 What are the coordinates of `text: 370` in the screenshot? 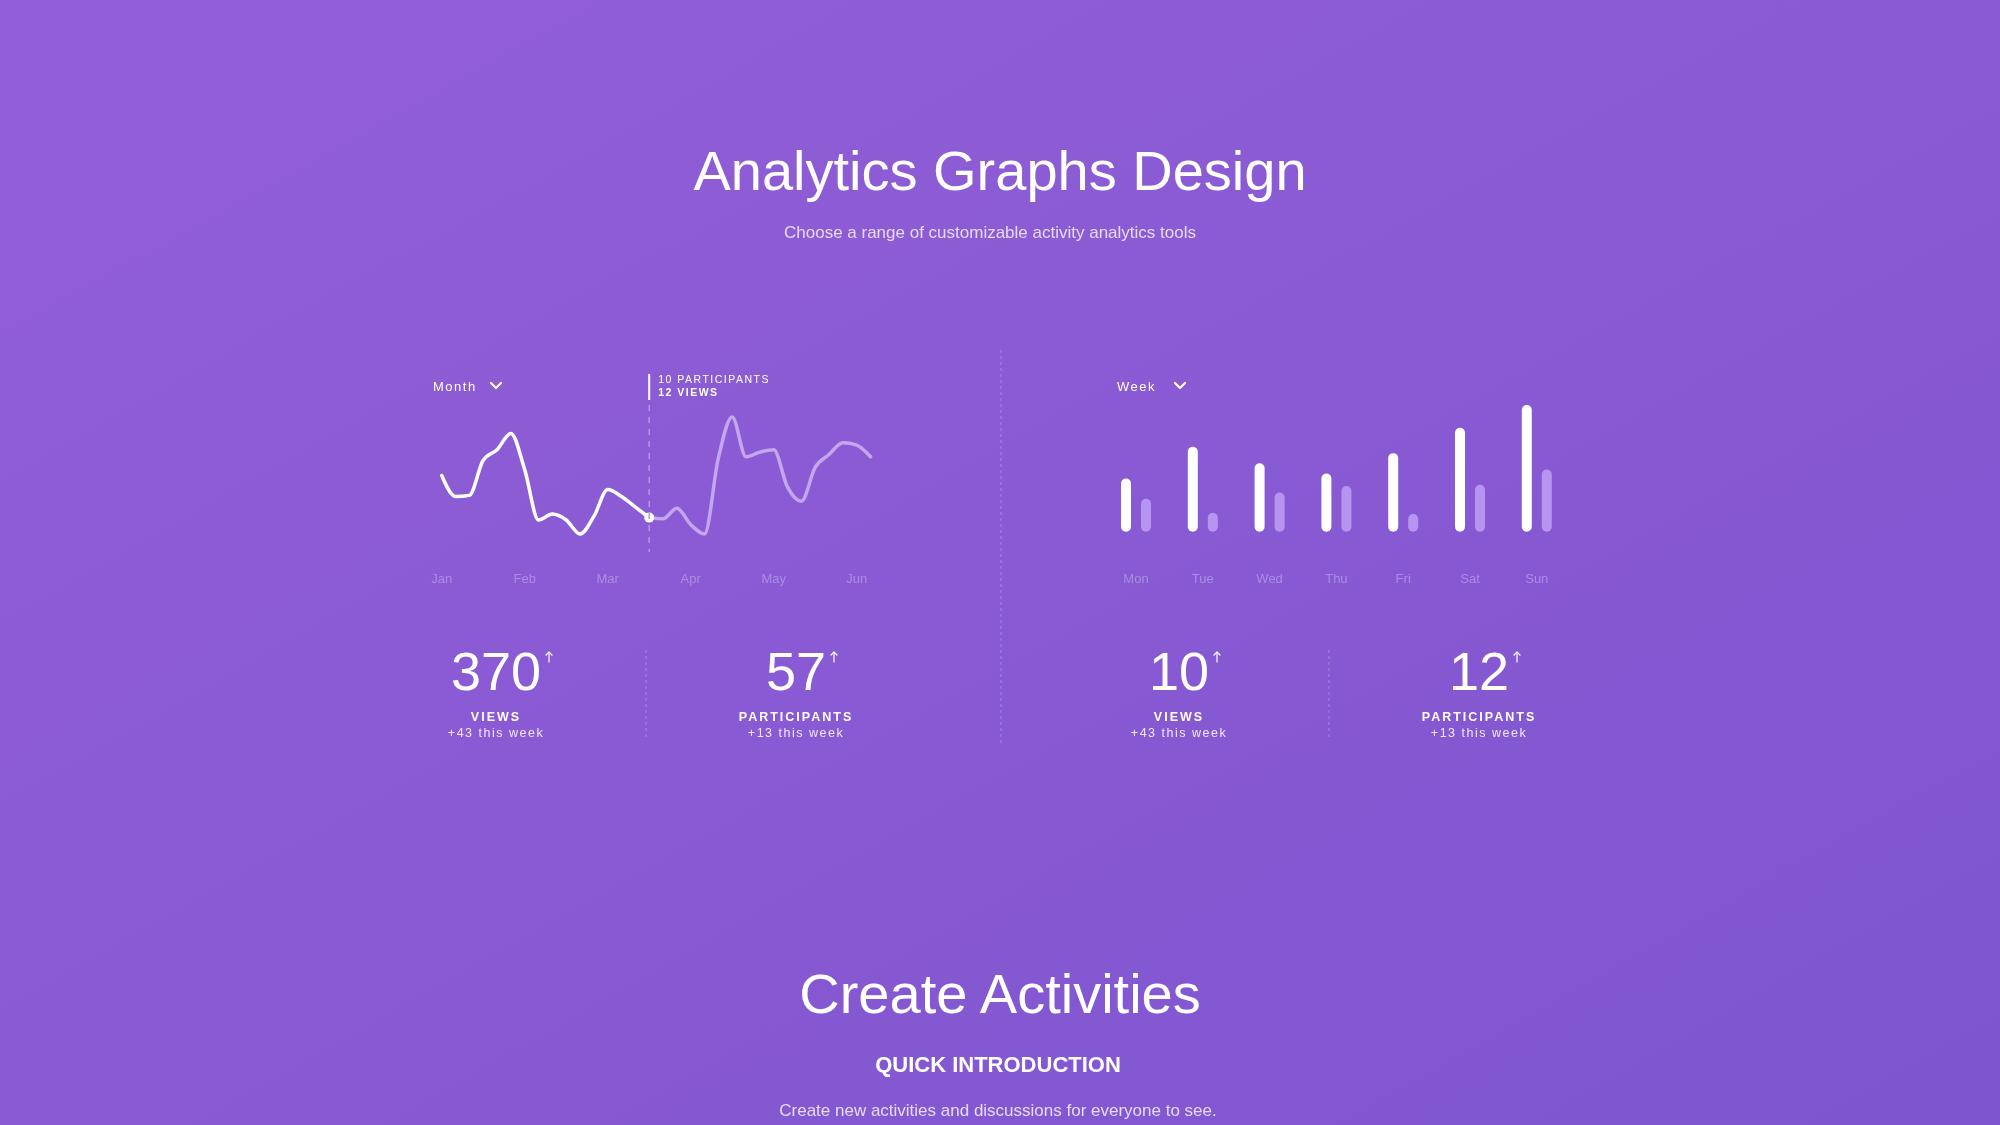 It's located at (496, 671).